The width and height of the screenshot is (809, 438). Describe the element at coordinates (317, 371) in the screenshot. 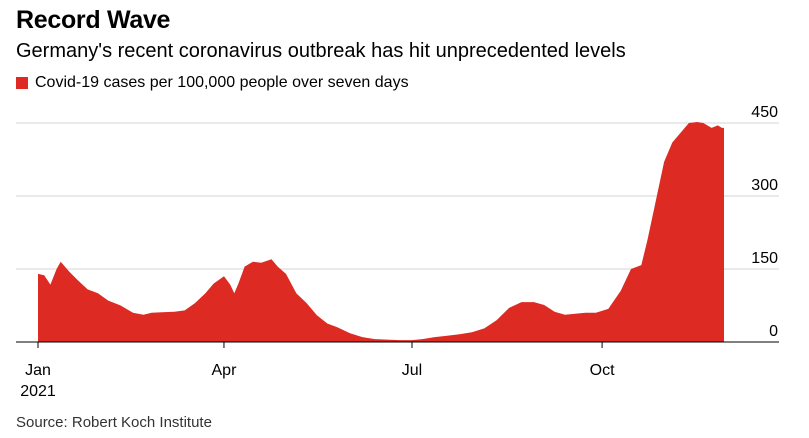

I see `x-axis: Jan 2021 Apr Jul Oct` at that location.